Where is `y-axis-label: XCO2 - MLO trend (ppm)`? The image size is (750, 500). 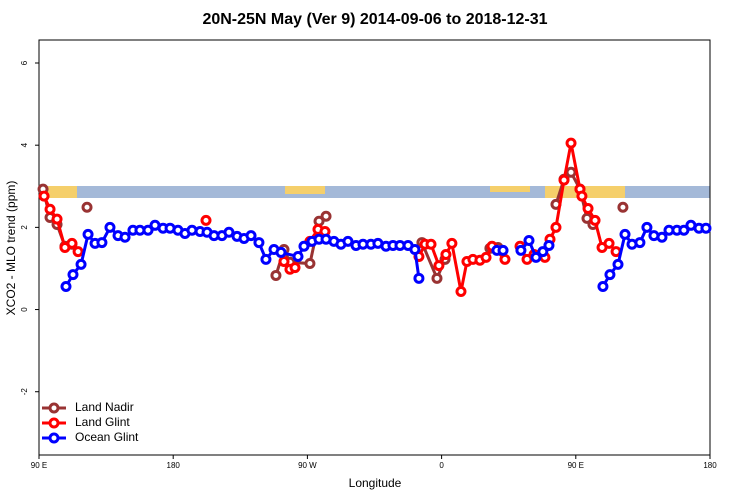
y-axis-label: XCO2 - MLO trend (ppm) is located at coordinates (11, 248).